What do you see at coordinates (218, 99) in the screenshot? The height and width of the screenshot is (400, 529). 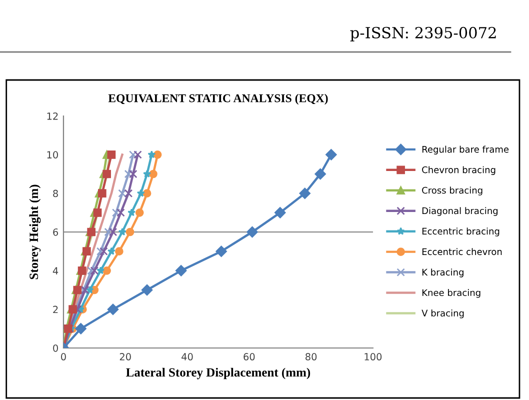 I see `chart-title: EQUIVALENT STATIC ANALYSIS (EQX)` at bounding box center [218, 99].